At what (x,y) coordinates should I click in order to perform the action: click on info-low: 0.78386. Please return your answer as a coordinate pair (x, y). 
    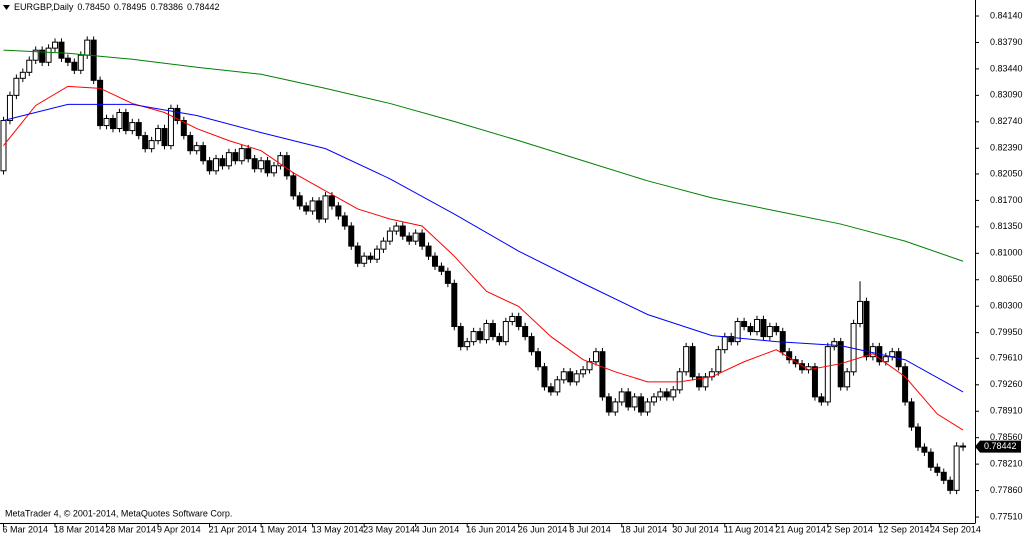
    Looking at the image, I should click on (166, 7).